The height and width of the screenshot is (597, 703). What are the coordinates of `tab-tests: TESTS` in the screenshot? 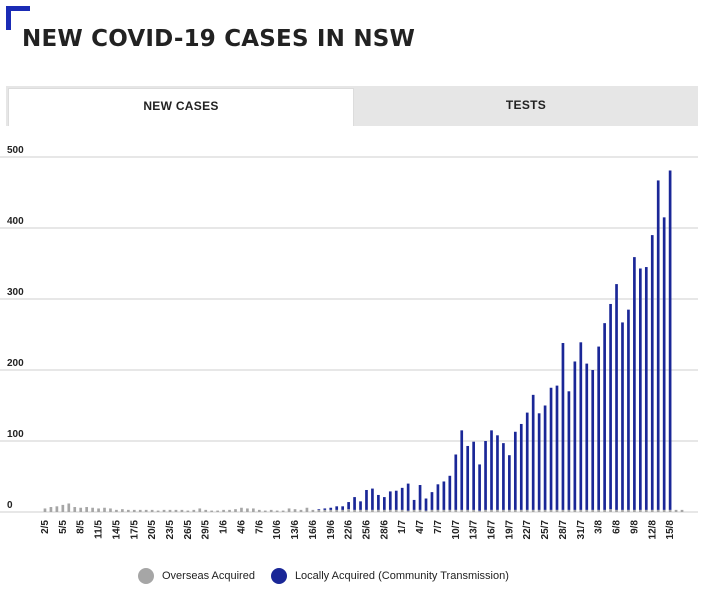 It's located at (526, 105).